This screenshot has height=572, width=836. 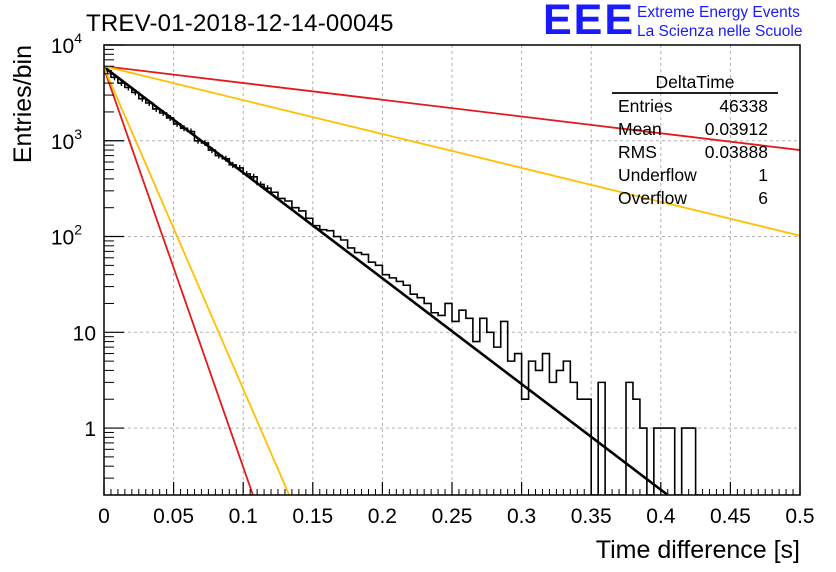 What do you see at coordinates (173, 516) in the screenshot?
I see `x-tick-label: 0.05` at bounding box center [173, 516].